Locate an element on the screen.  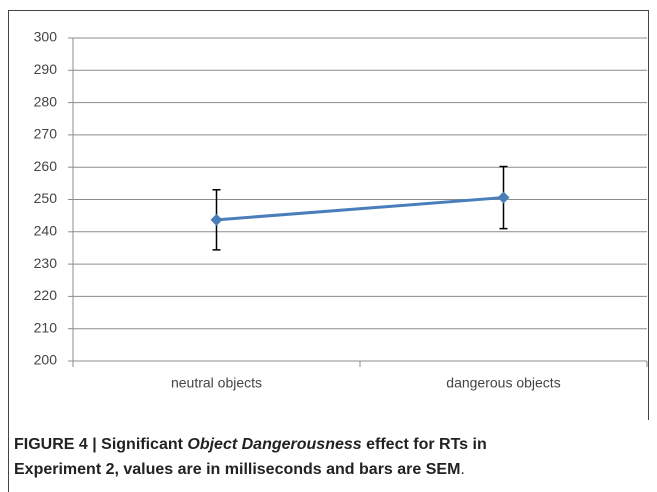
y-tick-label: 290 is located at coordinates (46, 69).